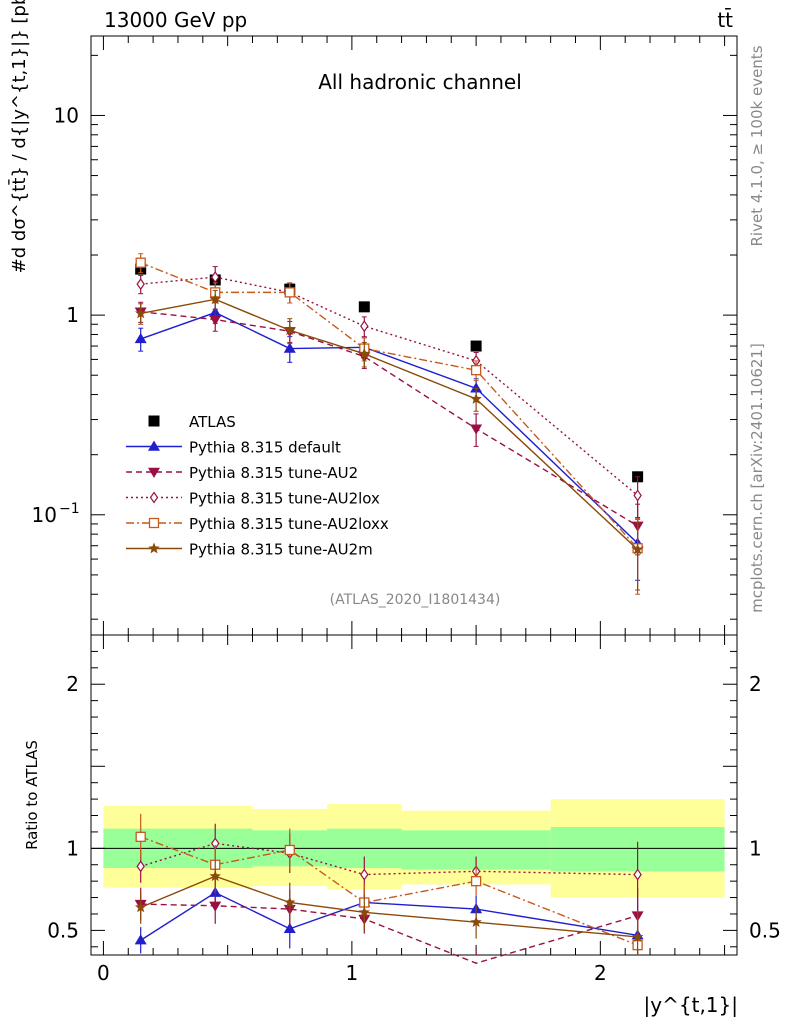 The image size is (786, 1024). Describe the element at coordinates (757, 478) in the screenshot. I see `mcplots-label: mcplots.cern.ch [arXiv:2401.10621]` at that location.